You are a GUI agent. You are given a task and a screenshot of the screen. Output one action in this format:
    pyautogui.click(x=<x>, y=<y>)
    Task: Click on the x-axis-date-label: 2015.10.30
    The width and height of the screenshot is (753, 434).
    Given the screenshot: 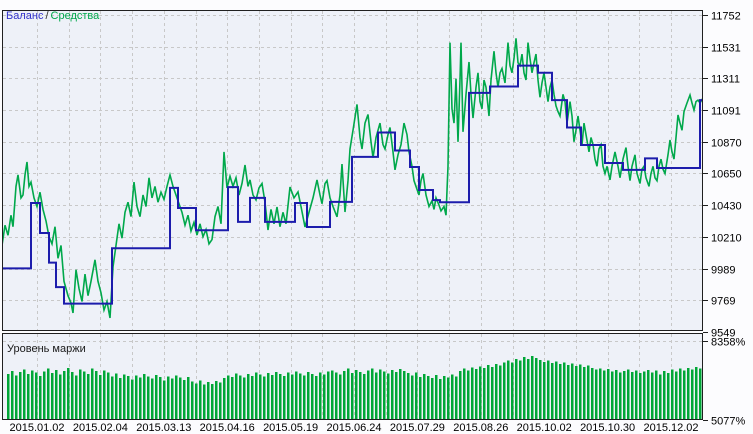 What is the action you would take?
    pyautogui.click(x=607, y=428)
    